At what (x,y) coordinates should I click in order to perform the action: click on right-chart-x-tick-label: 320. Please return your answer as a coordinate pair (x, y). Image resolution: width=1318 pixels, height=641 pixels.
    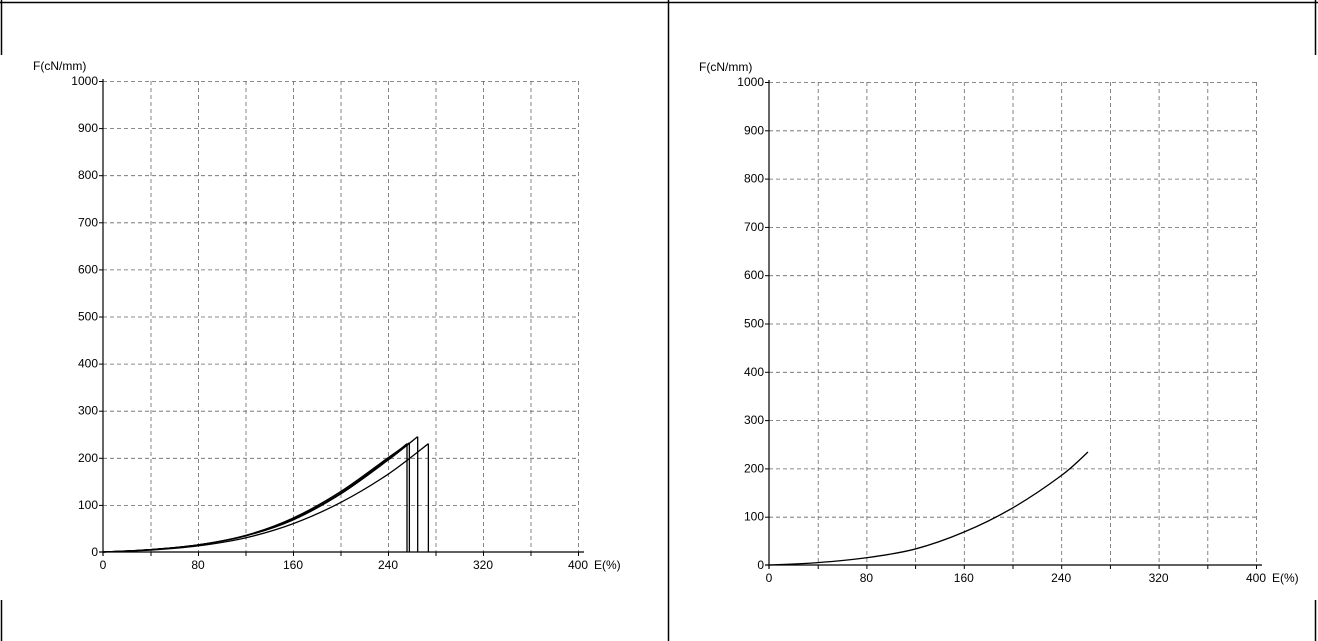
    Looking at the image, I should click on (1159, 578).